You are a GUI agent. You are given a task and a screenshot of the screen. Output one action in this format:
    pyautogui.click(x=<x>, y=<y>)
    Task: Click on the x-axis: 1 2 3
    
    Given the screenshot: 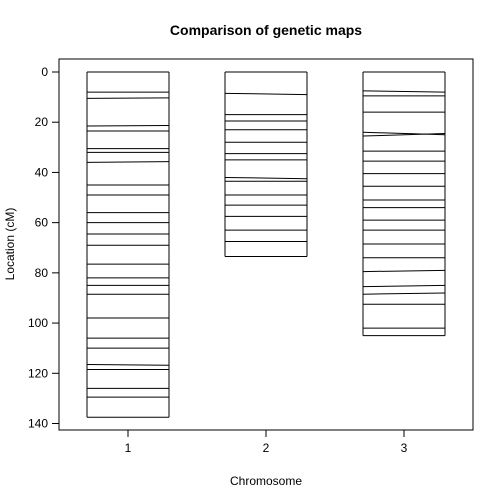 What is the action you would take?
    pyautogui.click(x=266, y=442)
    